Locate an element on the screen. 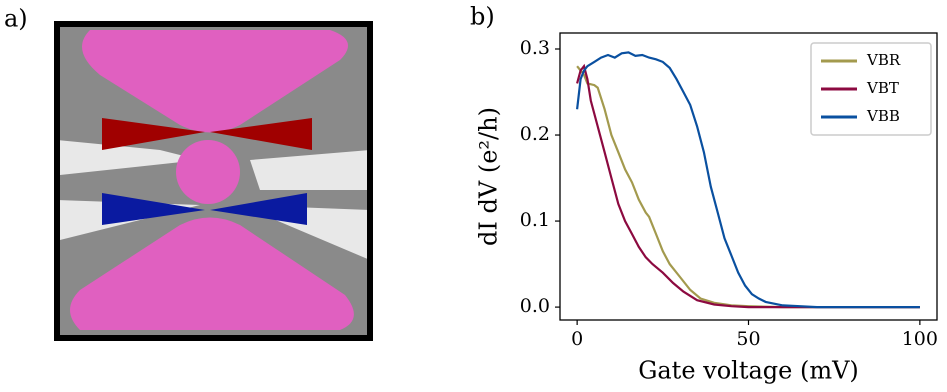 This screenshot has height=392, width=947. x-tick-label: 100 is located at coordinates (920, 339).